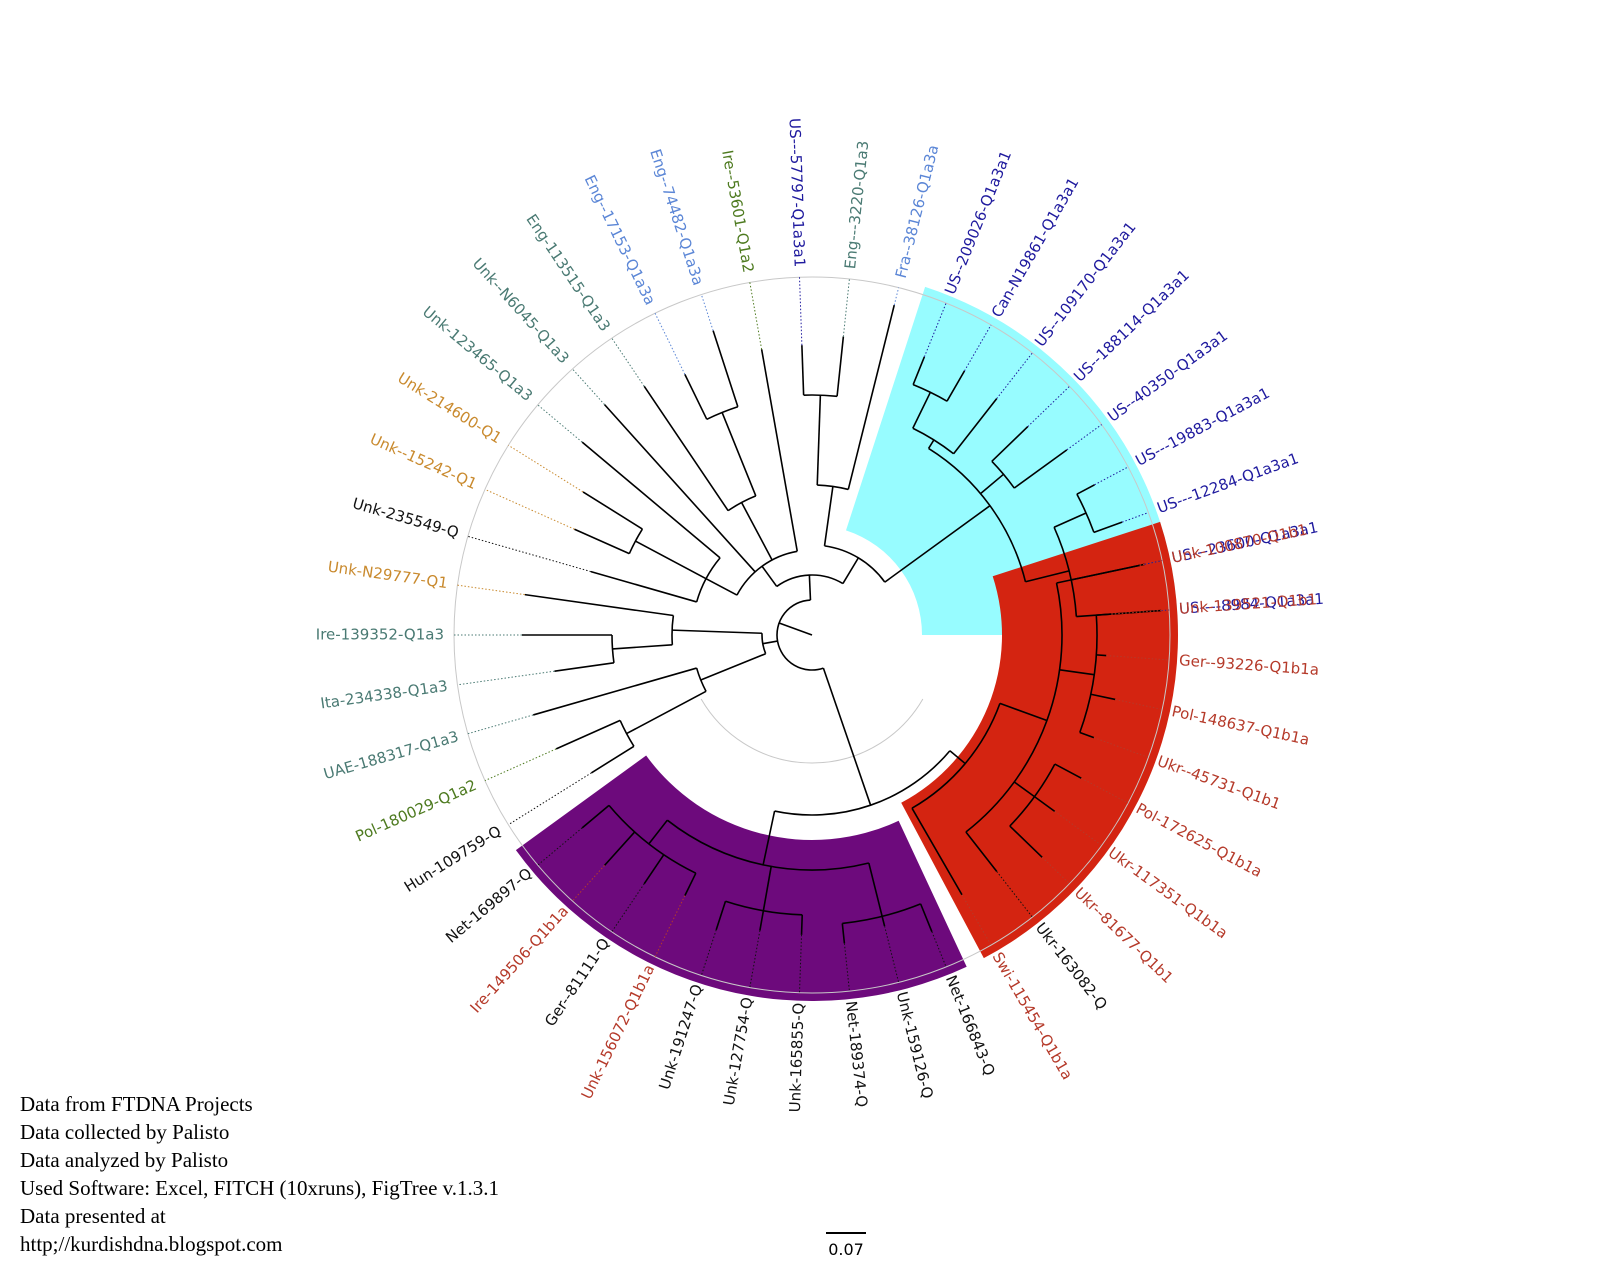  Describe the element at coordinates (797, 1057) in the screenshot. I see `leaf-label: Unk-165855-Q` at that location.